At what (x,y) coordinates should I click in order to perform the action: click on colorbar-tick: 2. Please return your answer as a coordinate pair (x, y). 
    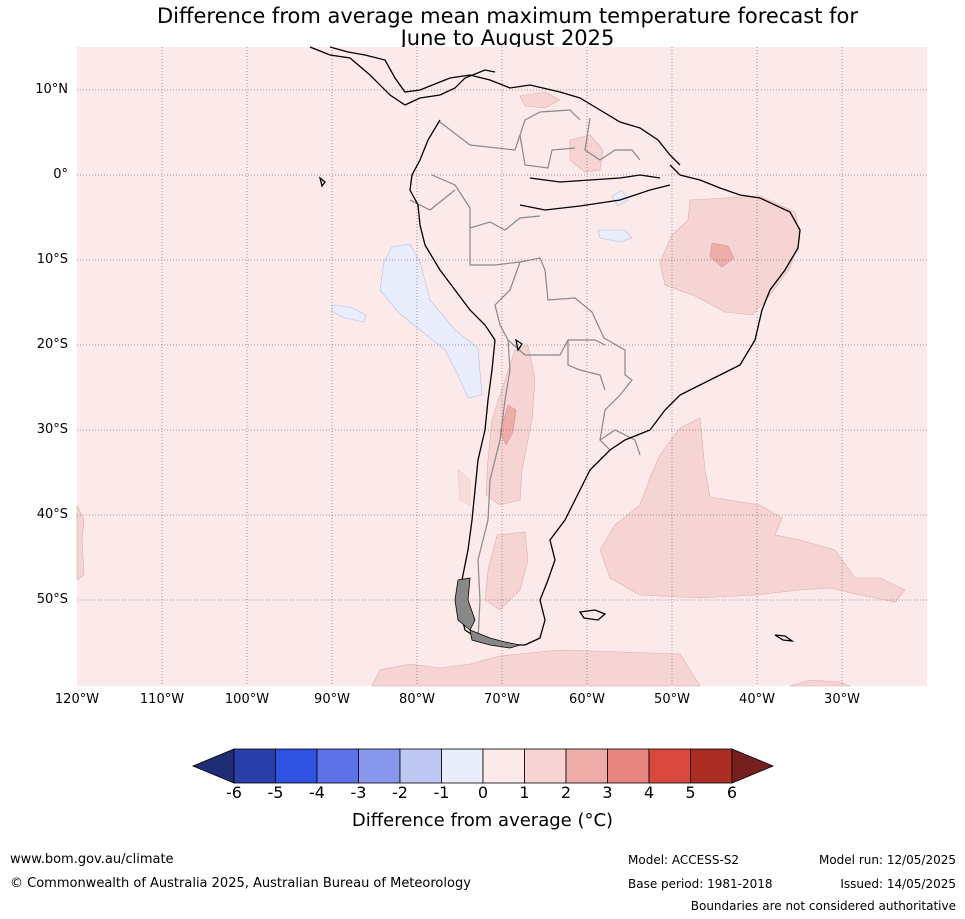
    Looking at the image, I should click on (566, 792).